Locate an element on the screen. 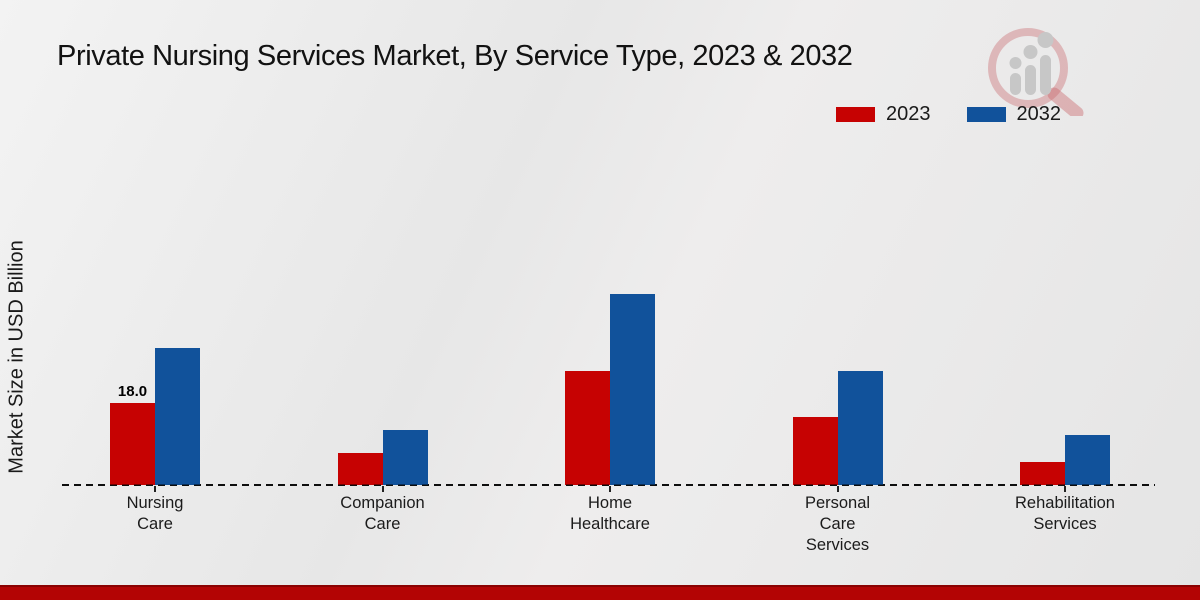 The height and width of the screenshot is (600, 1200). bar-2023-nursing-care is located at coordinates (132, 443).